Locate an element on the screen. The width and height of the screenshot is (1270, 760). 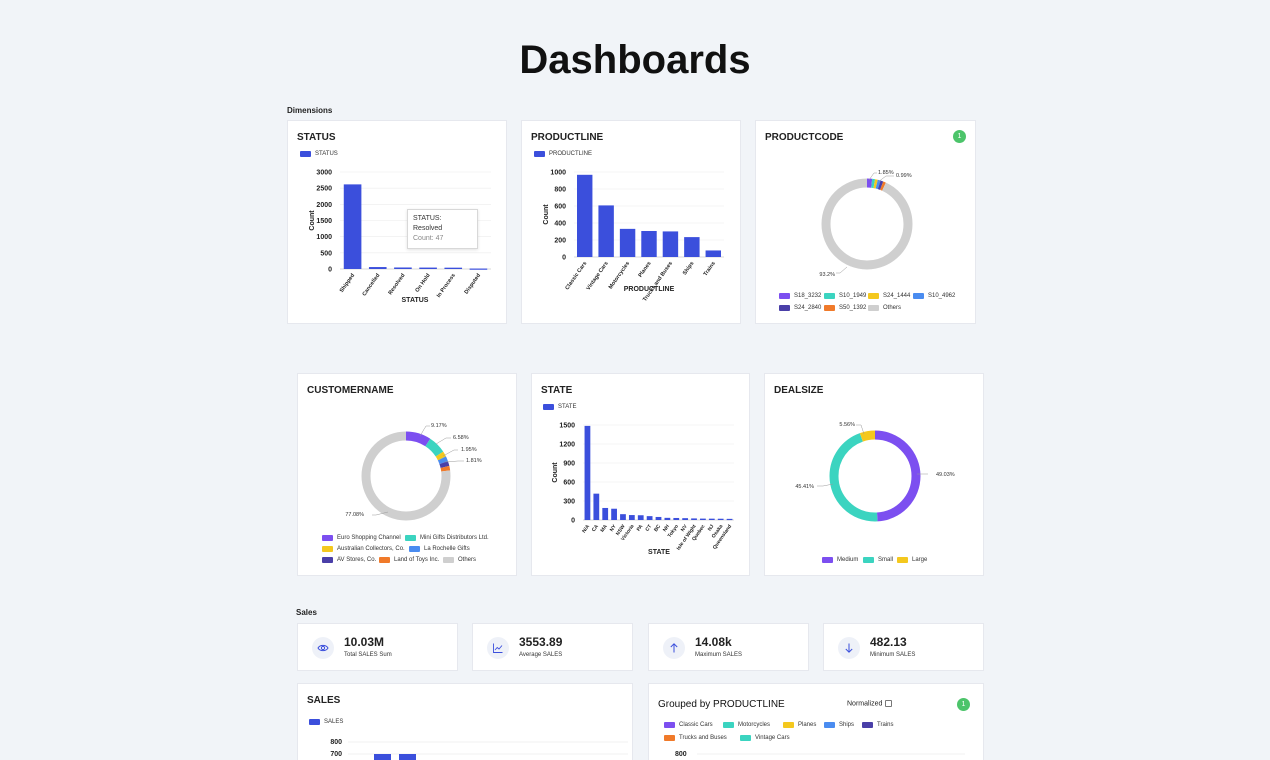
legend-item: SALES is located at coordinates (326, 722).